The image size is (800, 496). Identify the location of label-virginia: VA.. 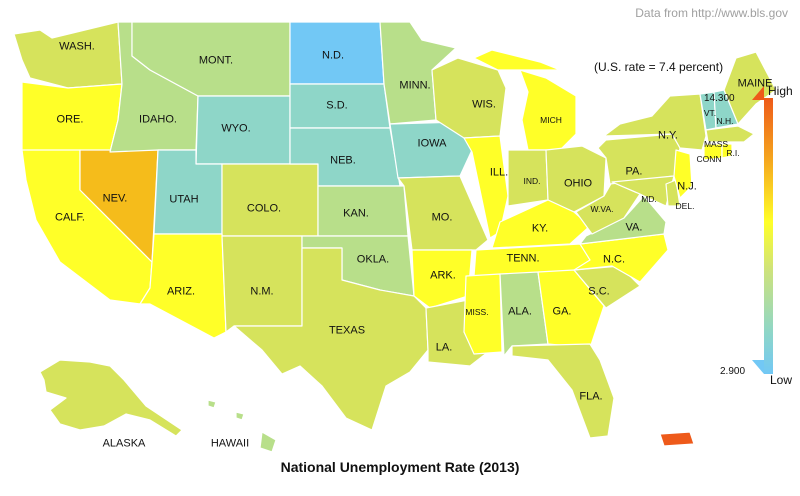
(634, 227).